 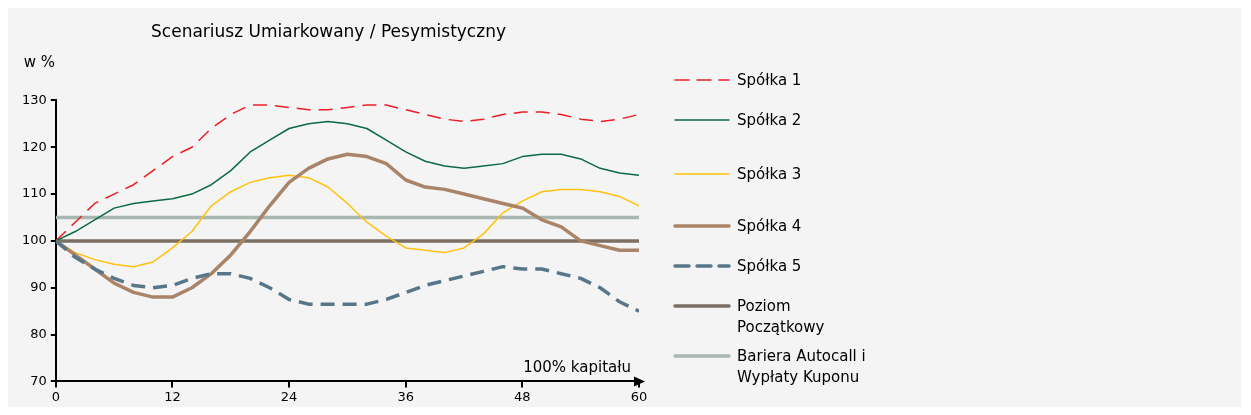 I want to click on legend-label: Spółka 3, so click(x=770, y=174).